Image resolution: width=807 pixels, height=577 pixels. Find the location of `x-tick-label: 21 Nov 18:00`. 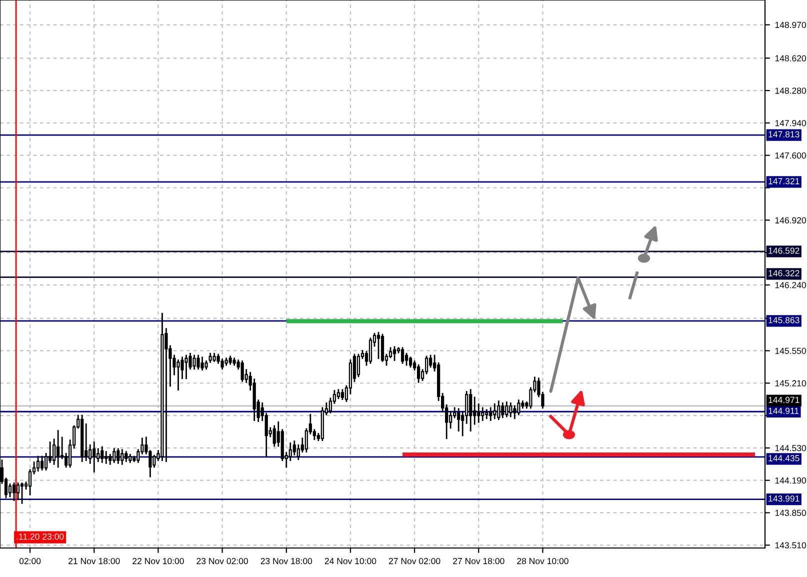

x-tick-label: 21 Nov 18:00 is located at coordinates (94, 561).